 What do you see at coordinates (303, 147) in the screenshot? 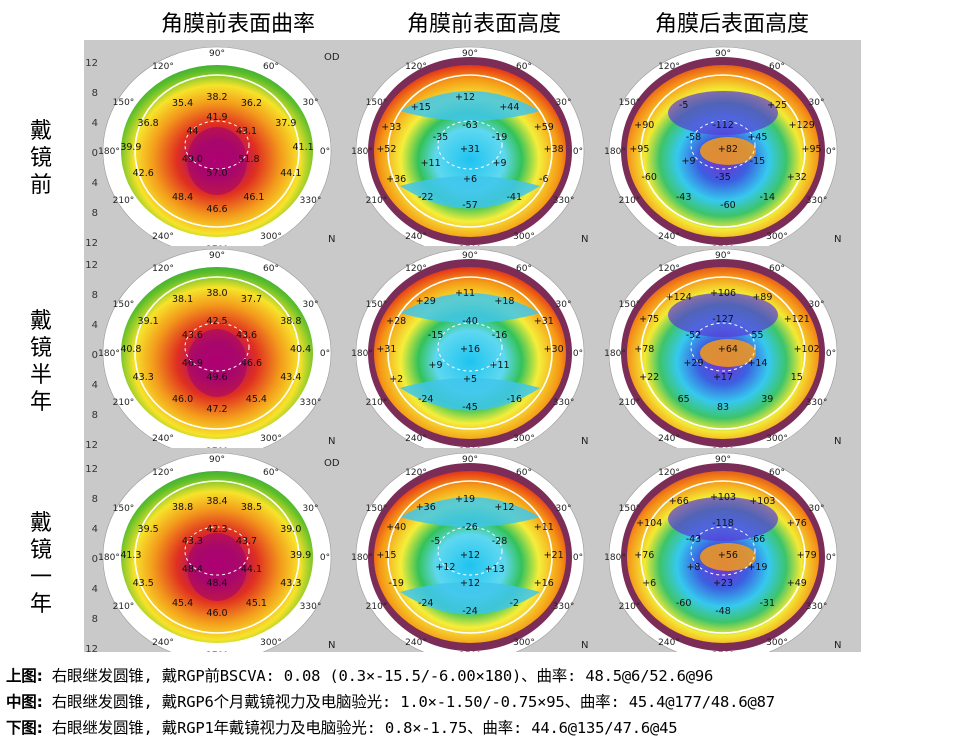
I see `map-value-label: 41.1` at bounding box center [303, 147].